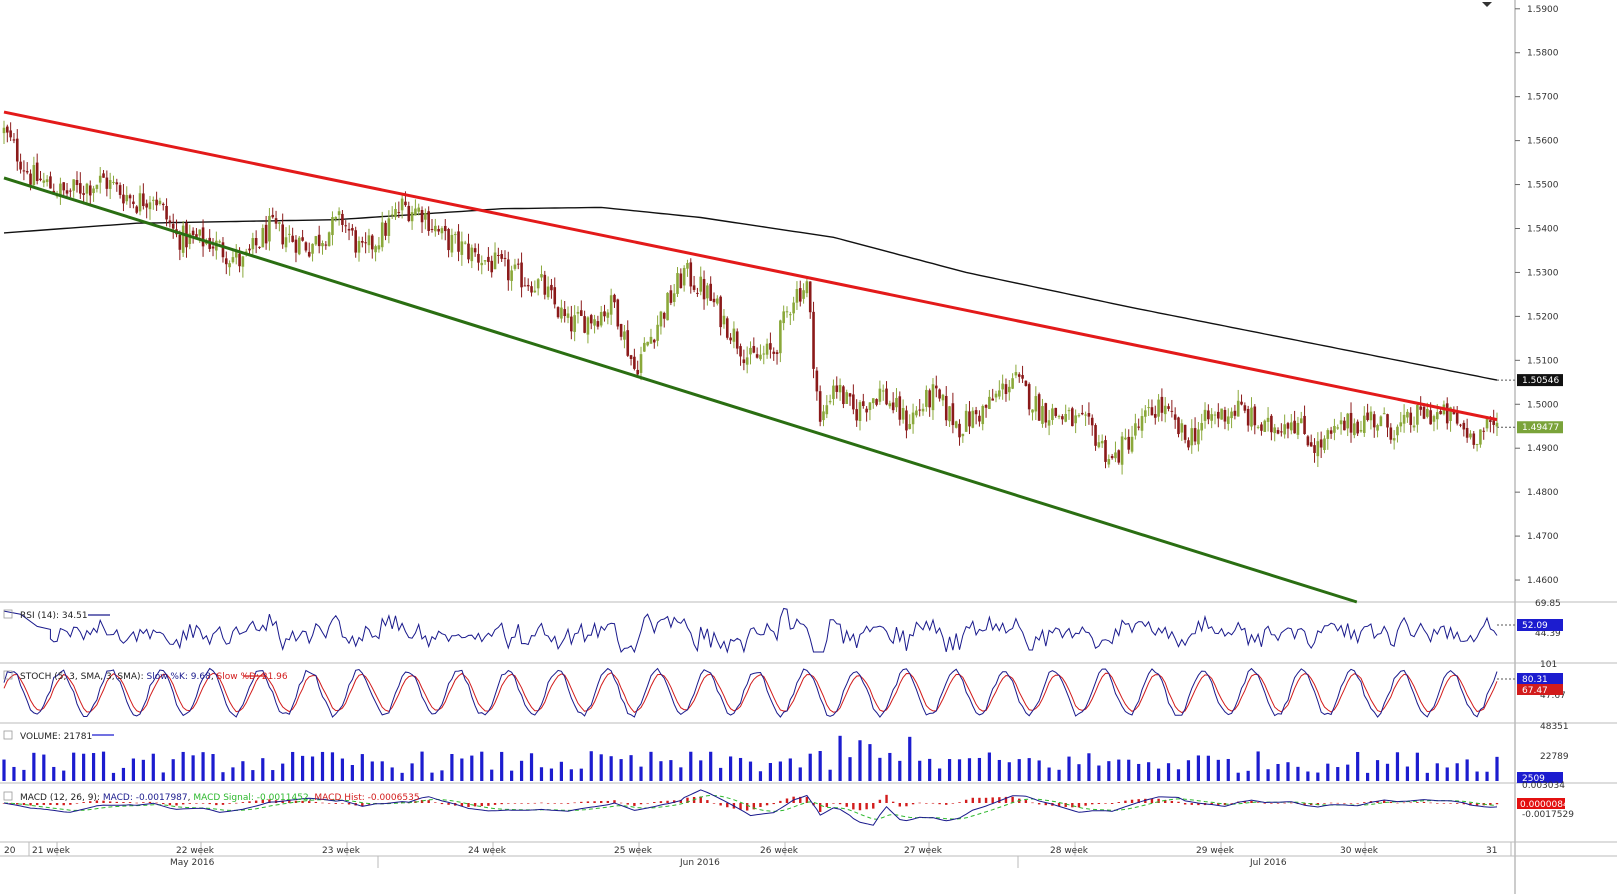 The width and height of the screenshot is (1617, 894). Describe the element at coordinates (1543, 786) in the screenshot. I see `macd-tick-label: 0.003034` at that location.